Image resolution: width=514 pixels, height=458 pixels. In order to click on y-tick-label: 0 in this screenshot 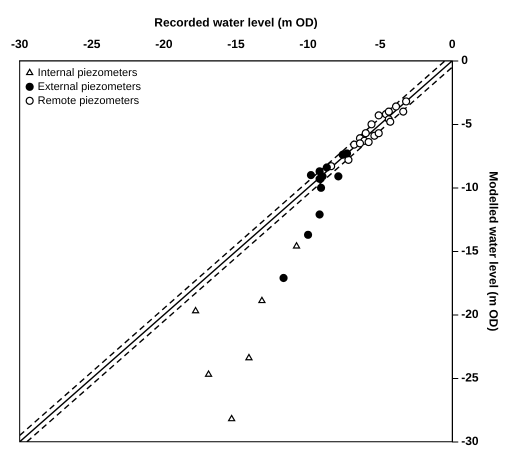, I will do `click(464, 60)`.